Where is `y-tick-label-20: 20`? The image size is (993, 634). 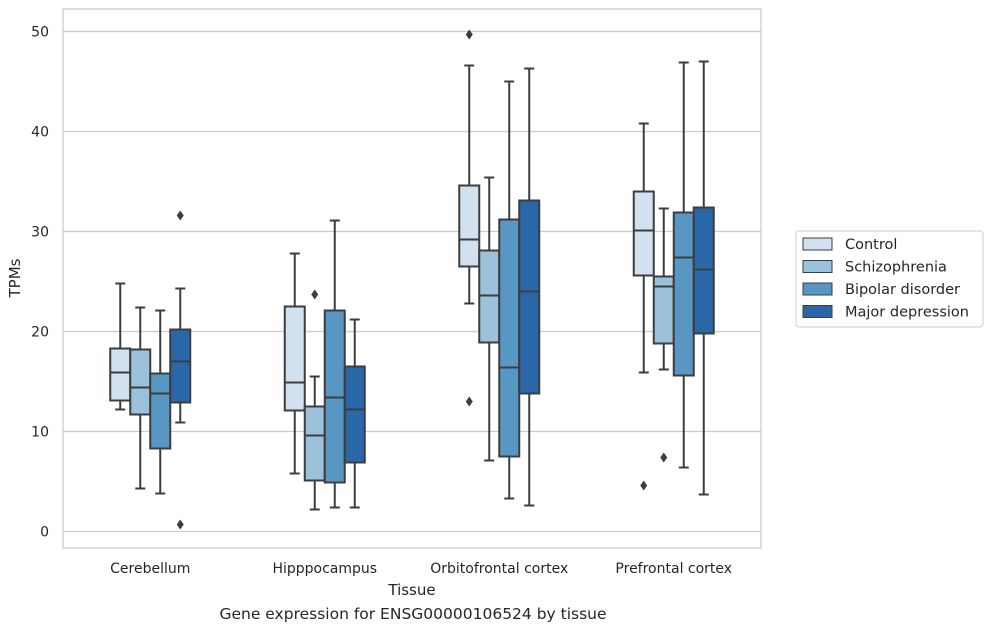
y-tick-label-20: 20 is located at coordinates (40, 333).